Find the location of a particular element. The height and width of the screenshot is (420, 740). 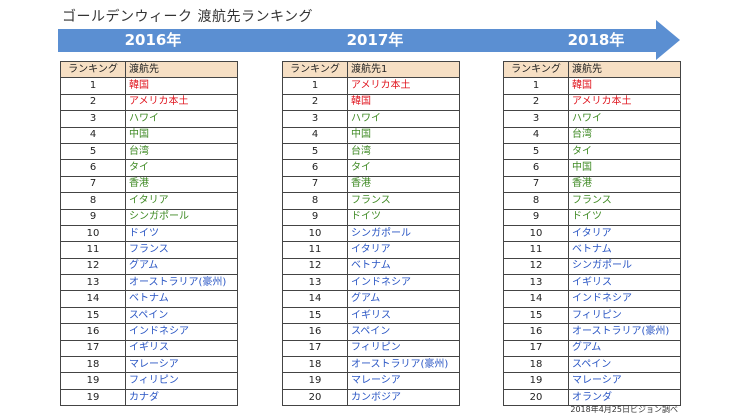

table-row: 17 グアム is located at coordinates (592, 348).